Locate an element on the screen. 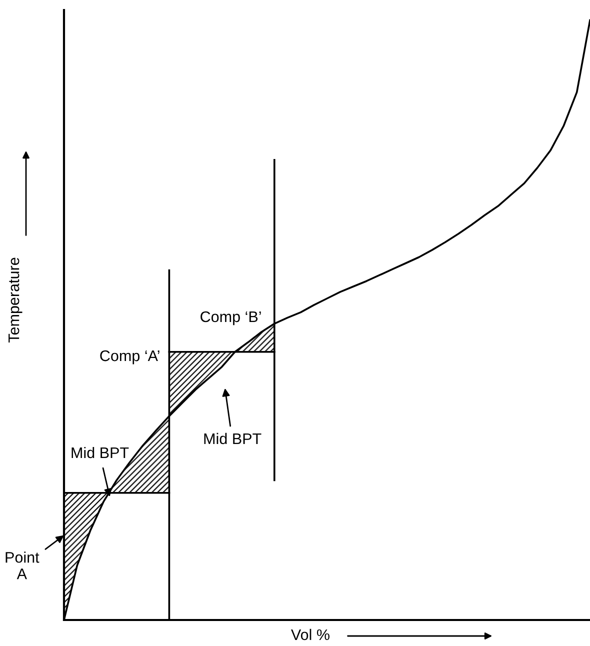 This screenshot has height=646, width=590. text: Point A is located at coordinates (23, 566).